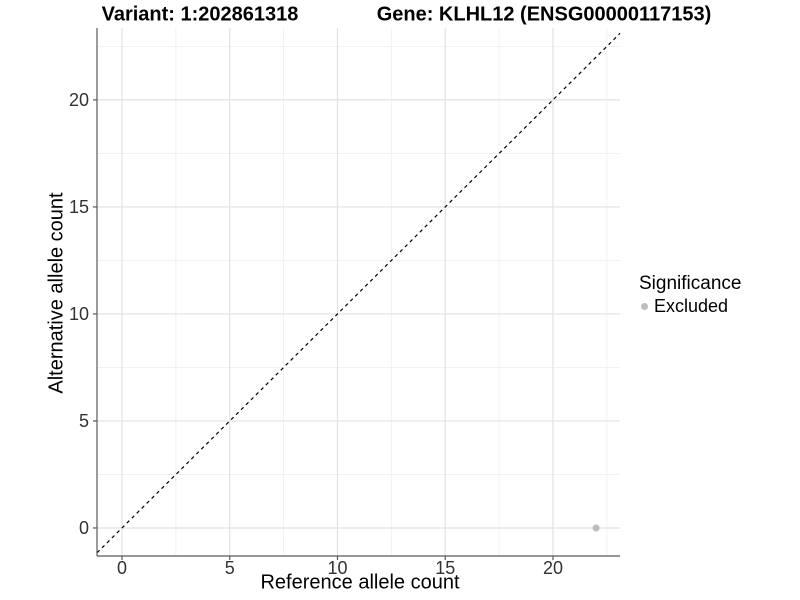  Describe the element at coordinates (200, 14) in the screenshot. I see `variant-title: Variant: 1:202861318` at that location.